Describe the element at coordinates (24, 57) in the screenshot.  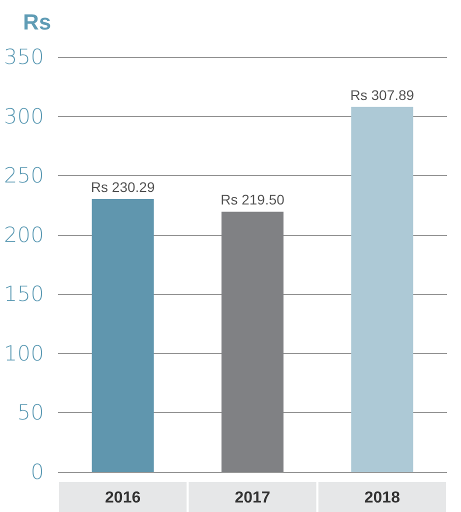
I see `y-tick-label: 350` at that location.